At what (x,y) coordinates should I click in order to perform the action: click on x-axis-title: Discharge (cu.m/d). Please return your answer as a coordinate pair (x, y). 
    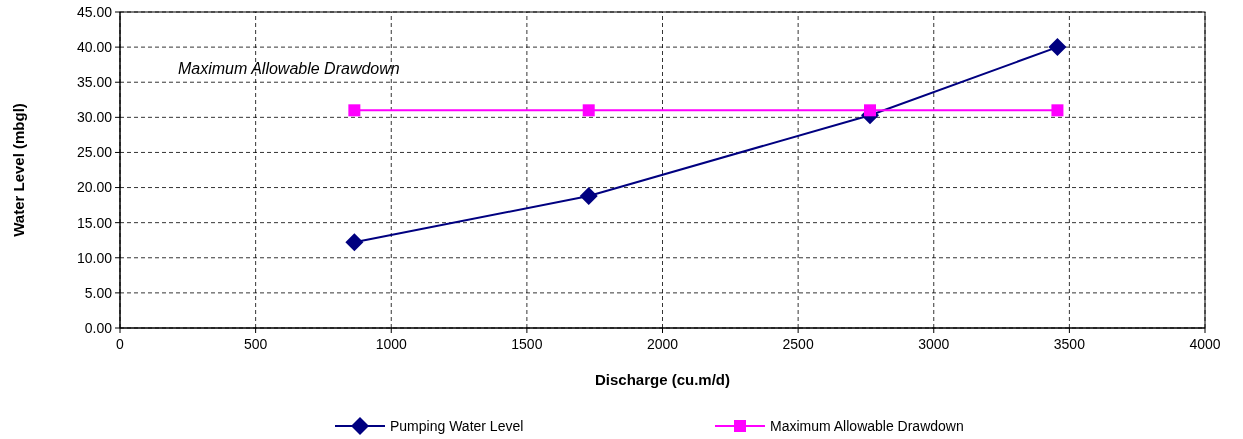
    Looking at the image, I should click on (662, 379).